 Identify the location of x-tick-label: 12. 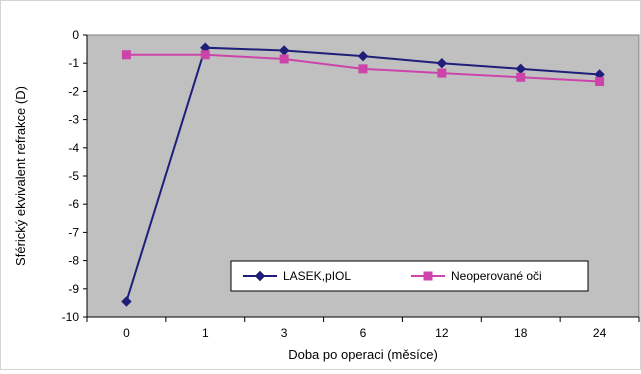
(442, 333).